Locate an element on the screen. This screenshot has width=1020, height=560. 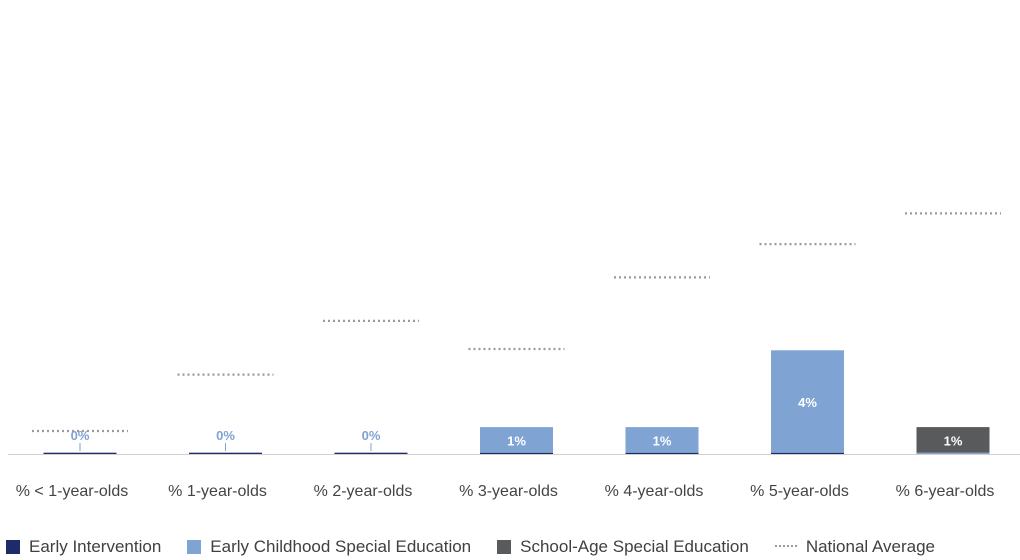
data-label-4: 1% is located at coordinates (662, 441).